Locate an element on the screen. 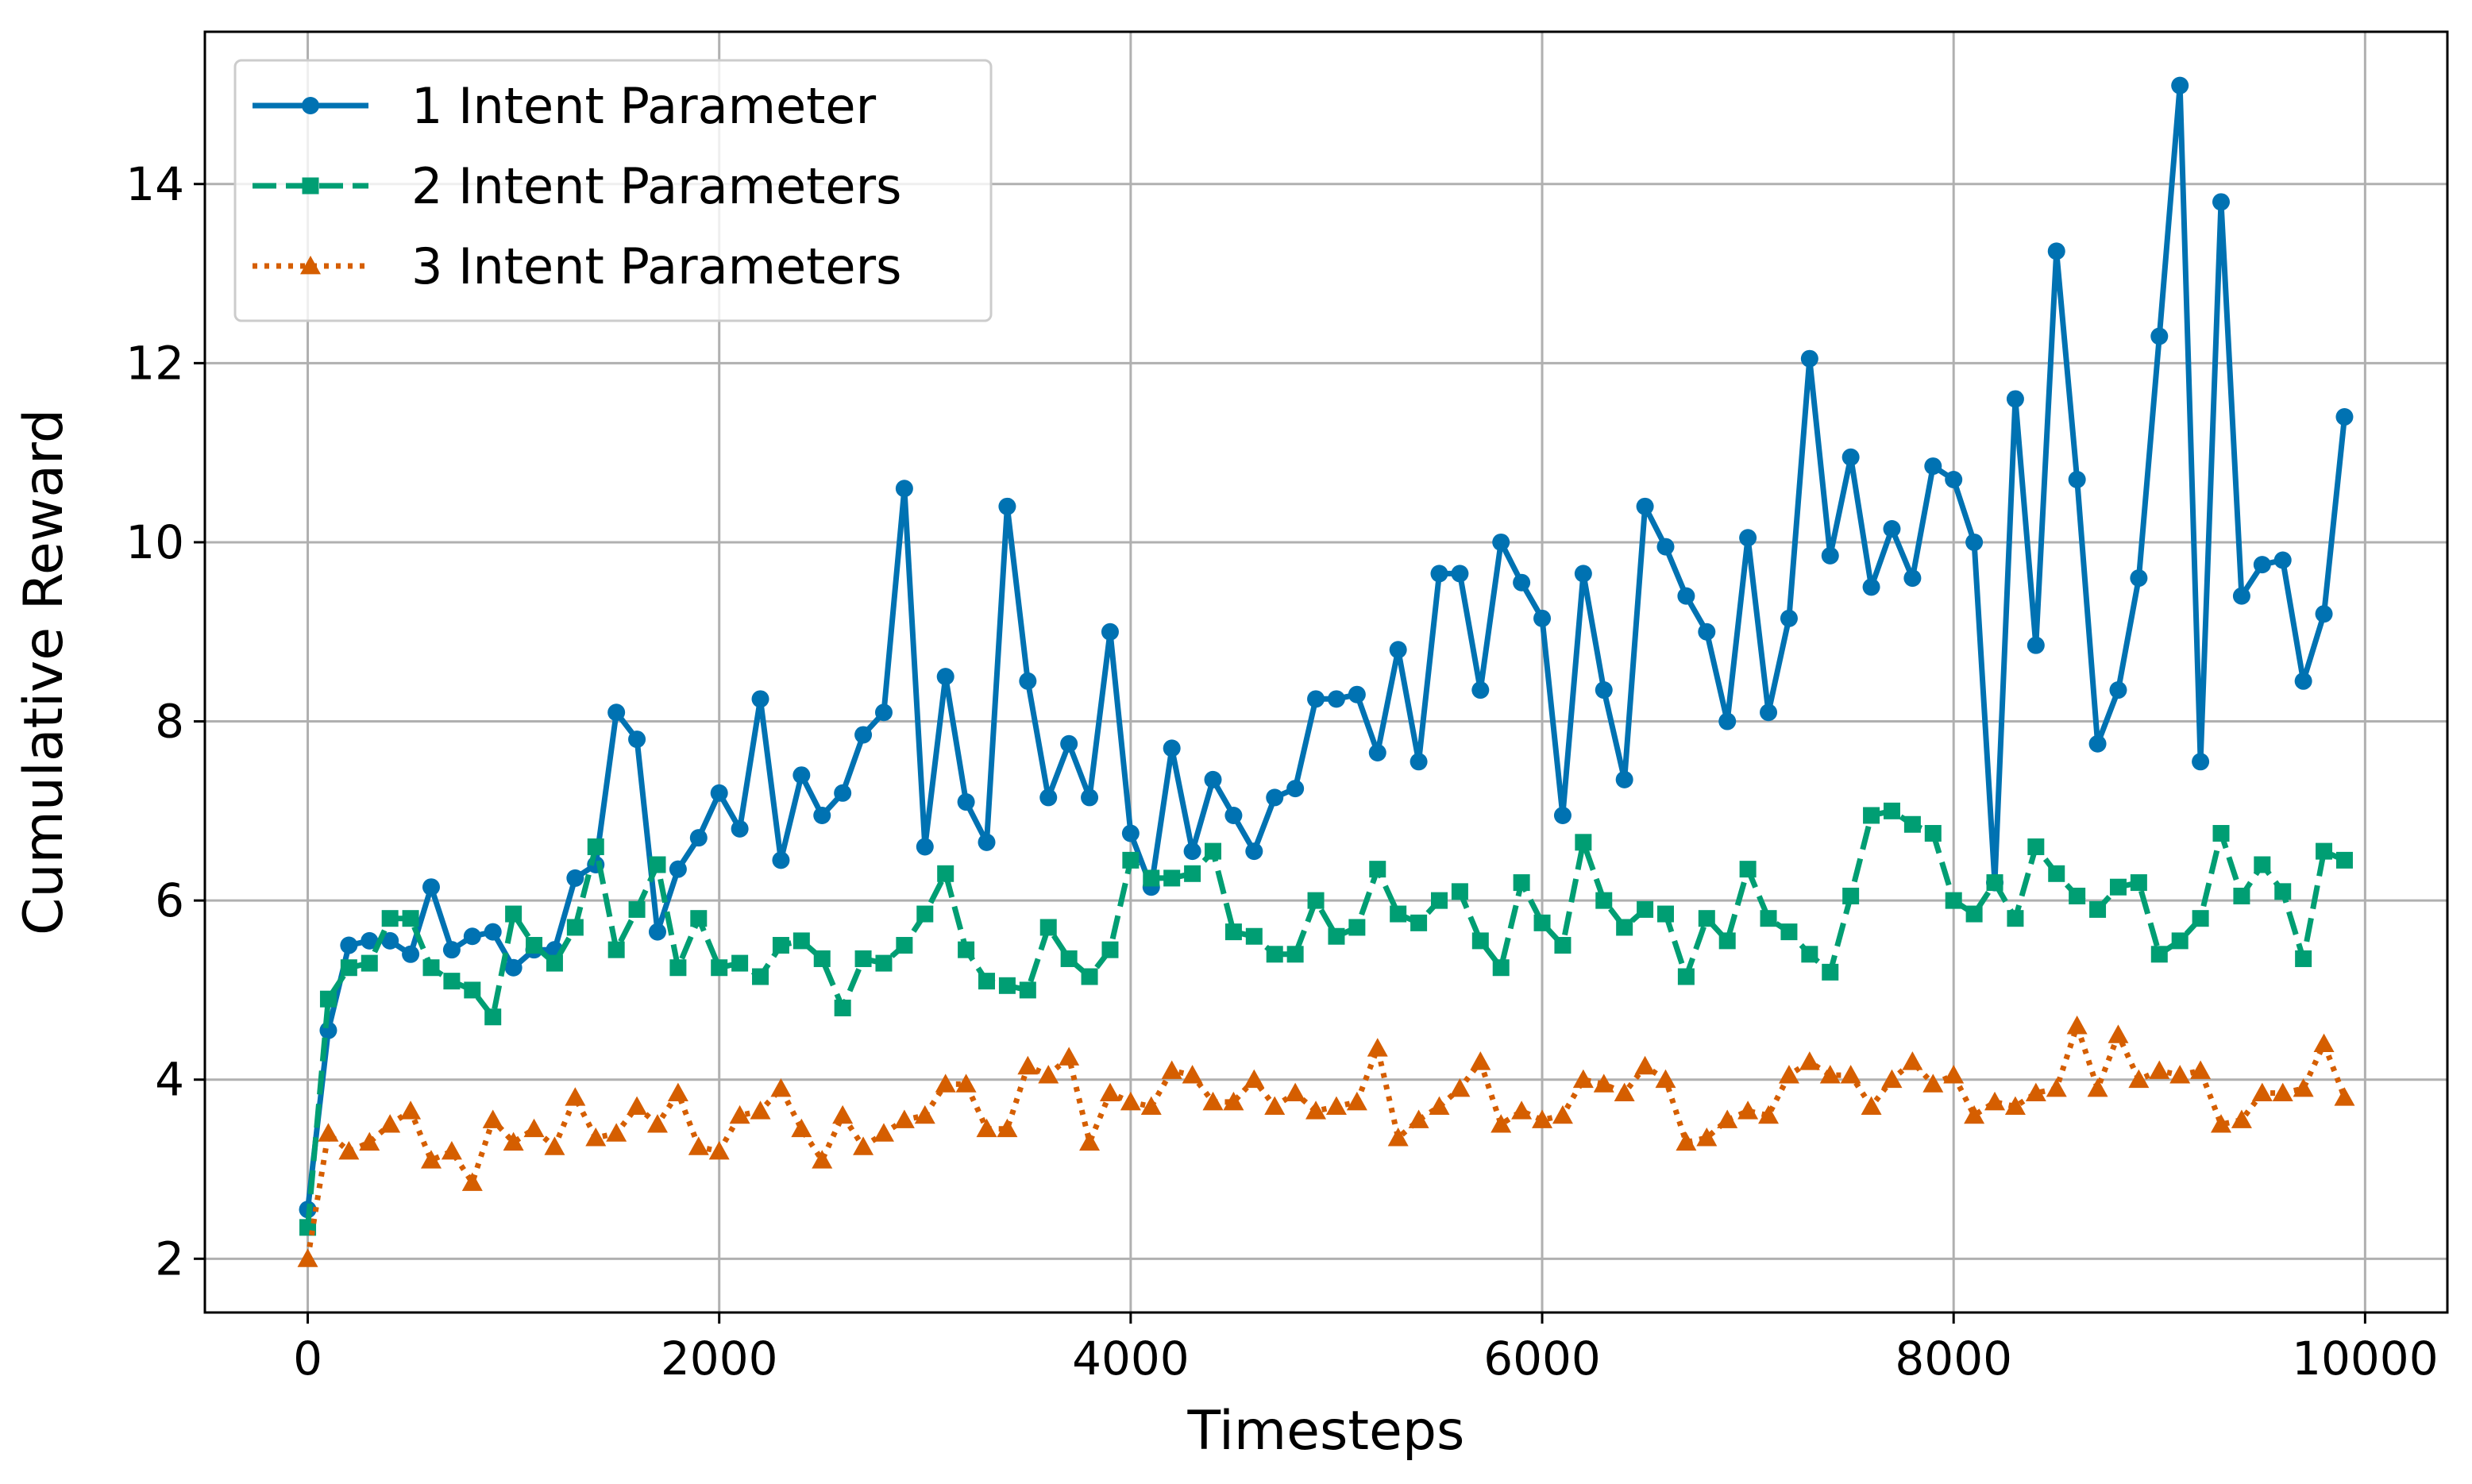 The height and width of the screenshot is (1484, 2472). x-tick-label: 10000 is located at coordinates (2366, 1359).